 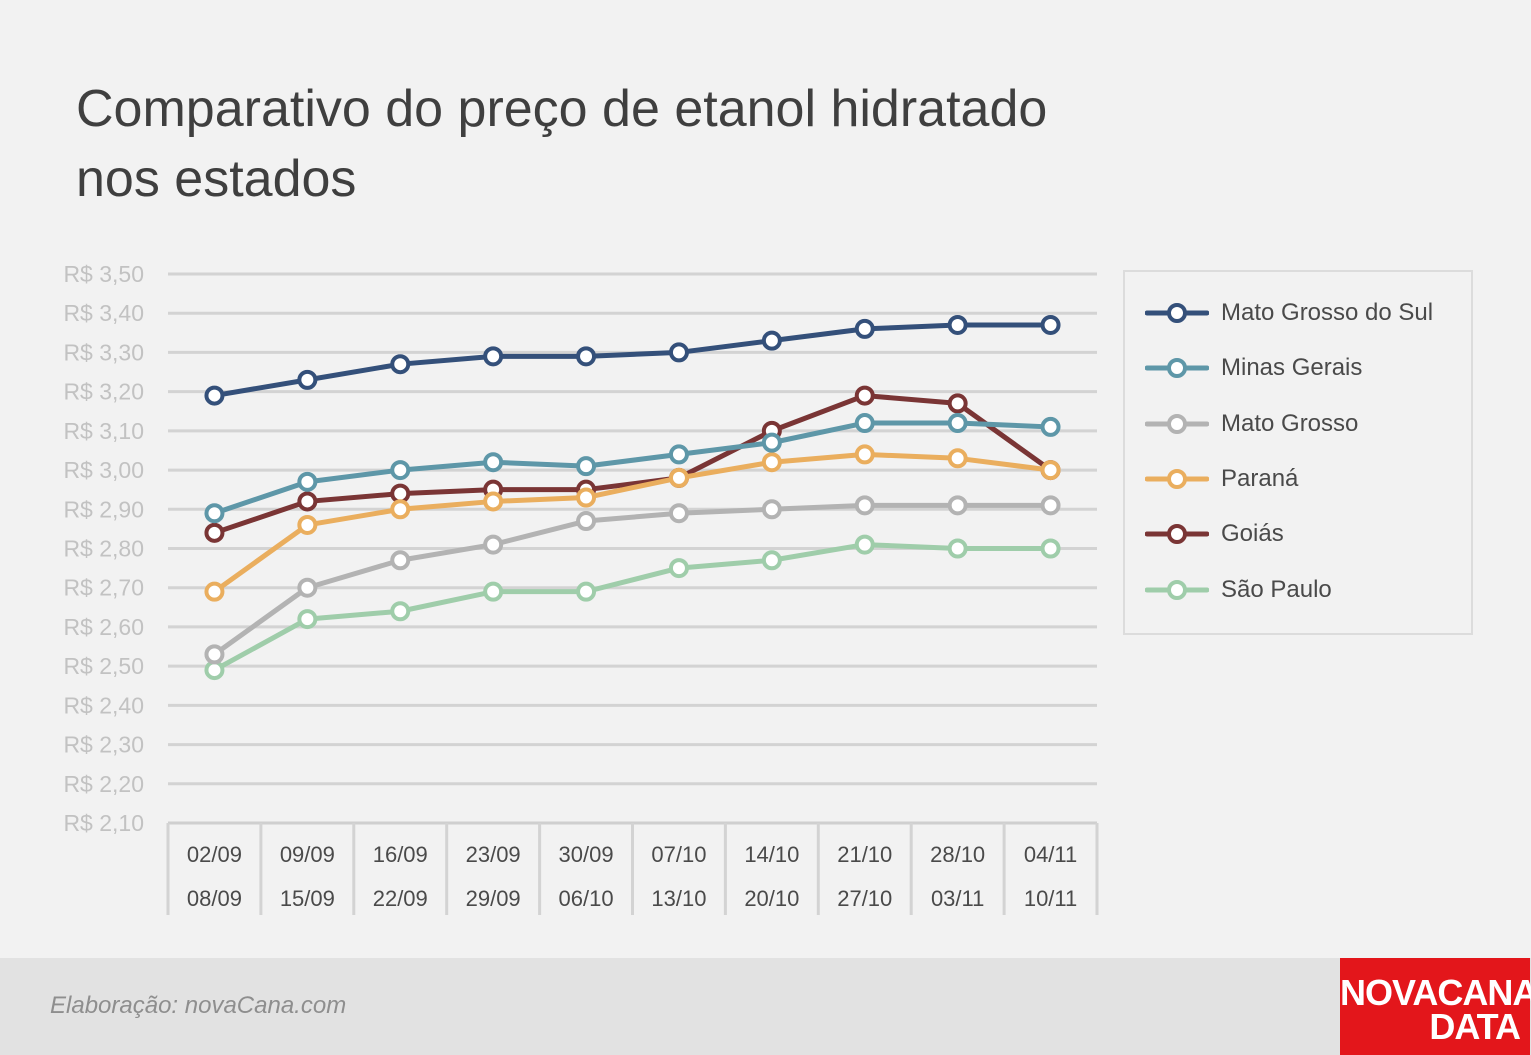 I want to click on legend-item: Paraná, so click(x=1221, y=479).